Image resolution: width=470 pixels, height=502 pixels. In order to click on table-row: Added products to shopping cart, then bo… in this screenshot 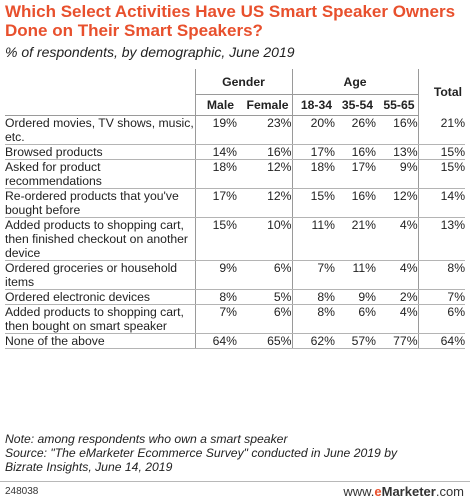, I will do `click(235, 319)`.